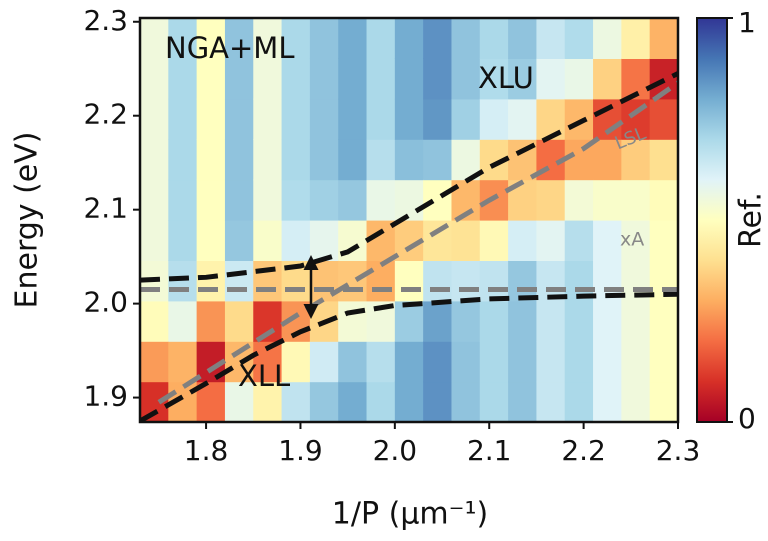  What do you see at coordinates (105, 396) in the screenshot?
I see `y-tick-label: 1.9` at bounding box center [105, 396].